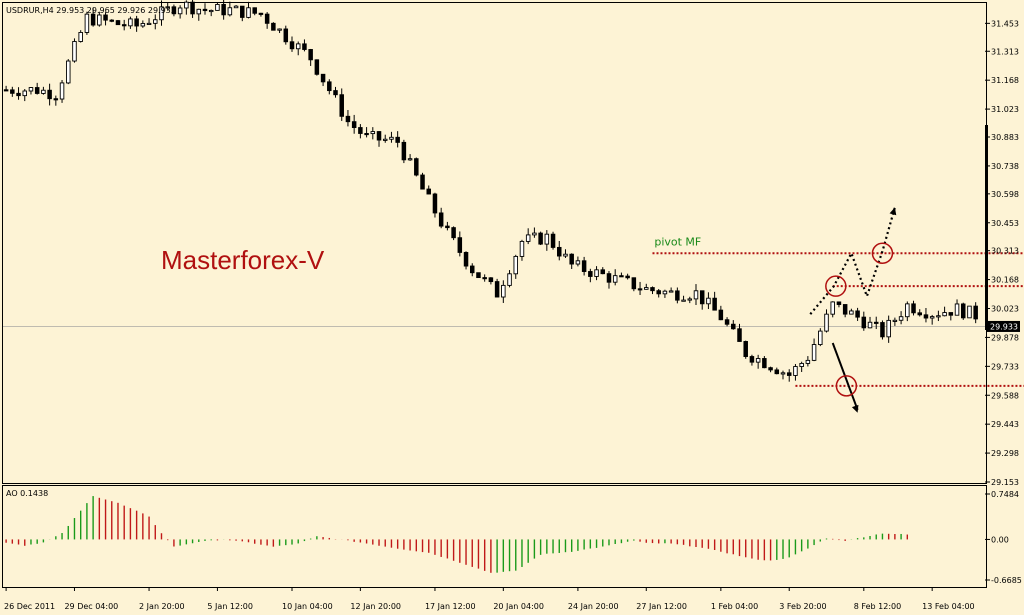 This screenshot has height=615, width=1024. I want to click on y-tick-label: 30.598, so click(1005, 194).